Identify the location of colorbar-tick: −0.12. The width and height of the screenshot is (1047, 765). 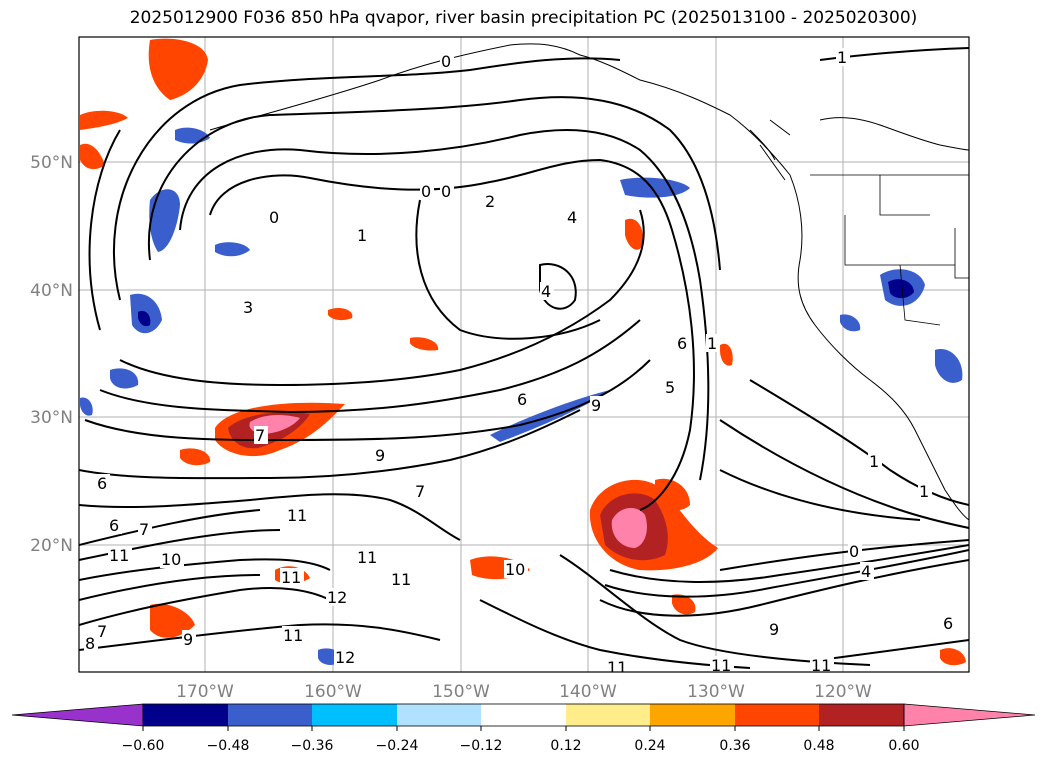
(481, 746).